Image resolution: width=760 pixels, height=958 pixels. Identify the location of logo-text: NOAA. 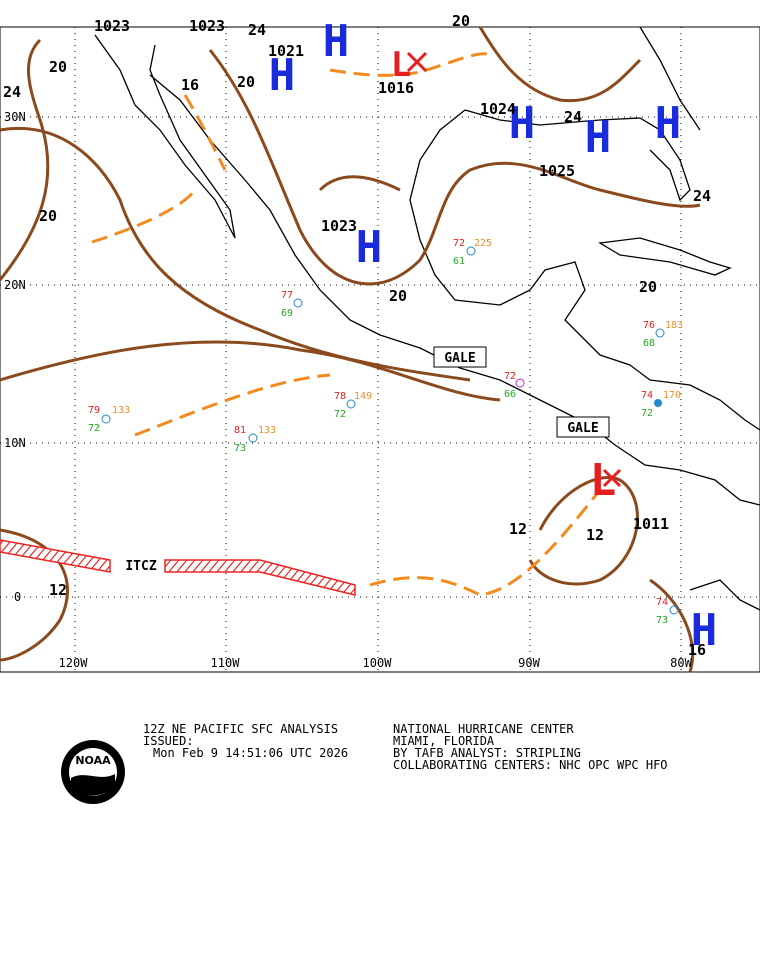
(93, 760).